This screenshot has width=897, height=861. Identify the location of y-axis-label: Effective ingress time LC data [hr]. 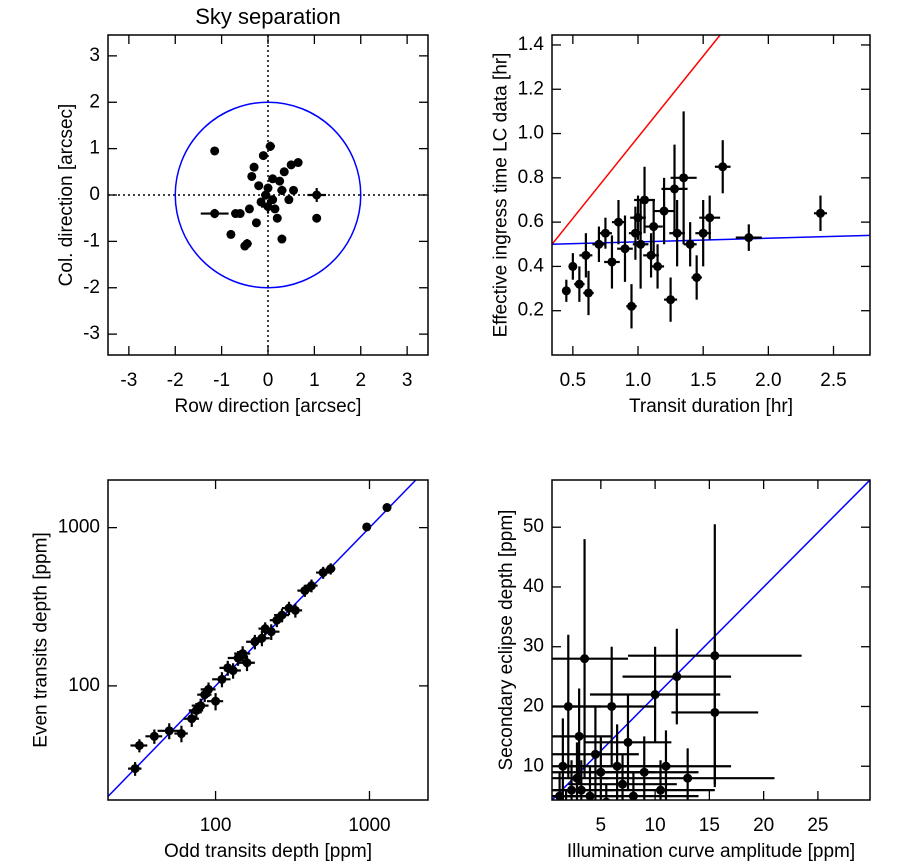
(501, 195).